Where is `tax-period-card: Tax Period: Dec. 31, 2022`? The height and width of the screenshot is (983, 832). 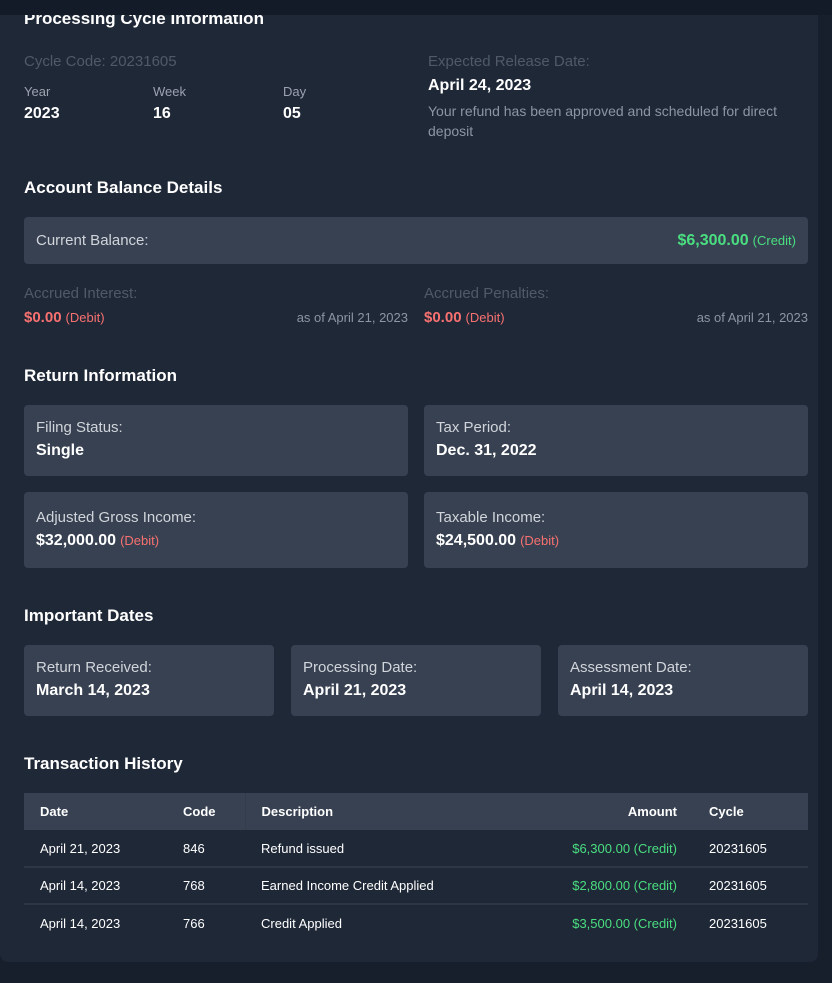 tax-period-card: Tax Period: Dec. 31, 2022 is located at coordinates (616, 440).